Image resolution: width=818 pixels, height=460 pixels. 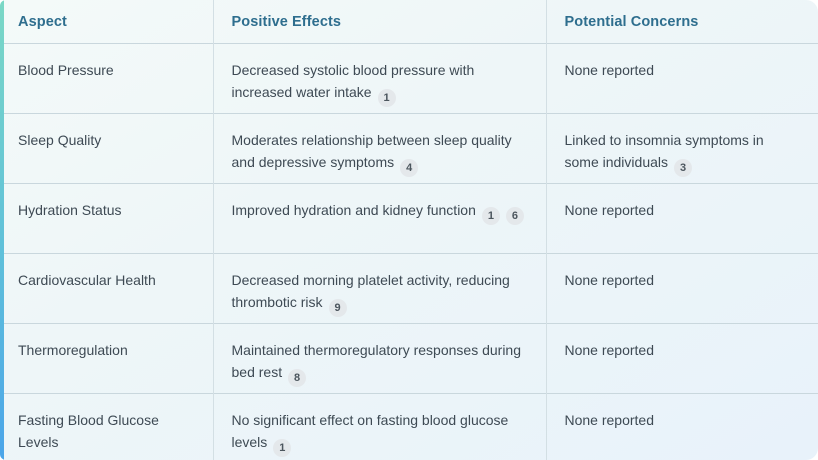 What do you see at coordinates (73, 350) in the screenshot?
I see `cell-text: Thermoregulation` at bounding box center [73, 350].